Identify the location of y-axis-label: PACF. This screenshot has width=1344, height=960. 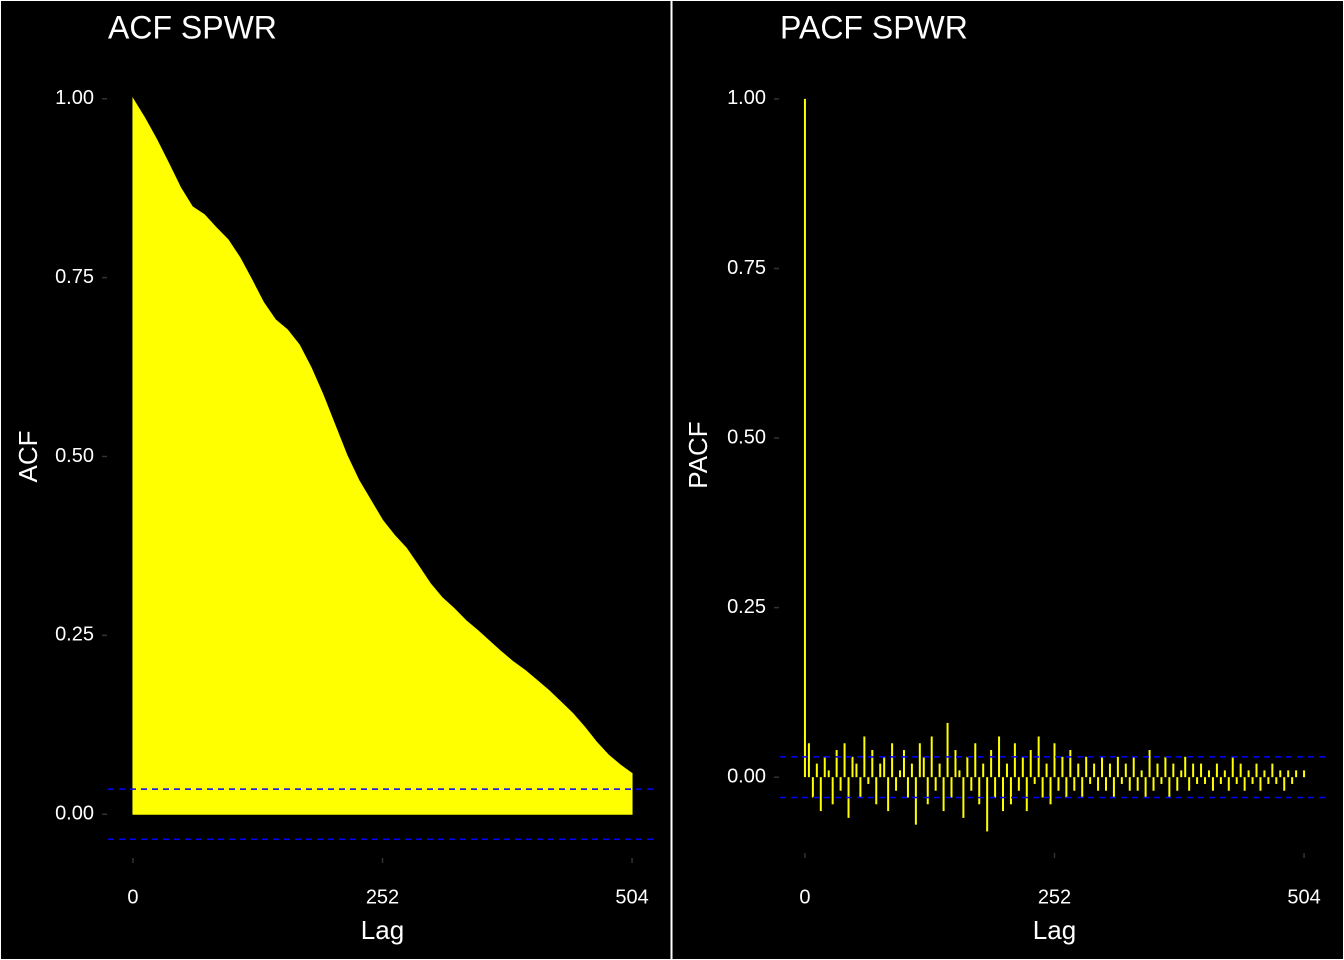
(698, 454).